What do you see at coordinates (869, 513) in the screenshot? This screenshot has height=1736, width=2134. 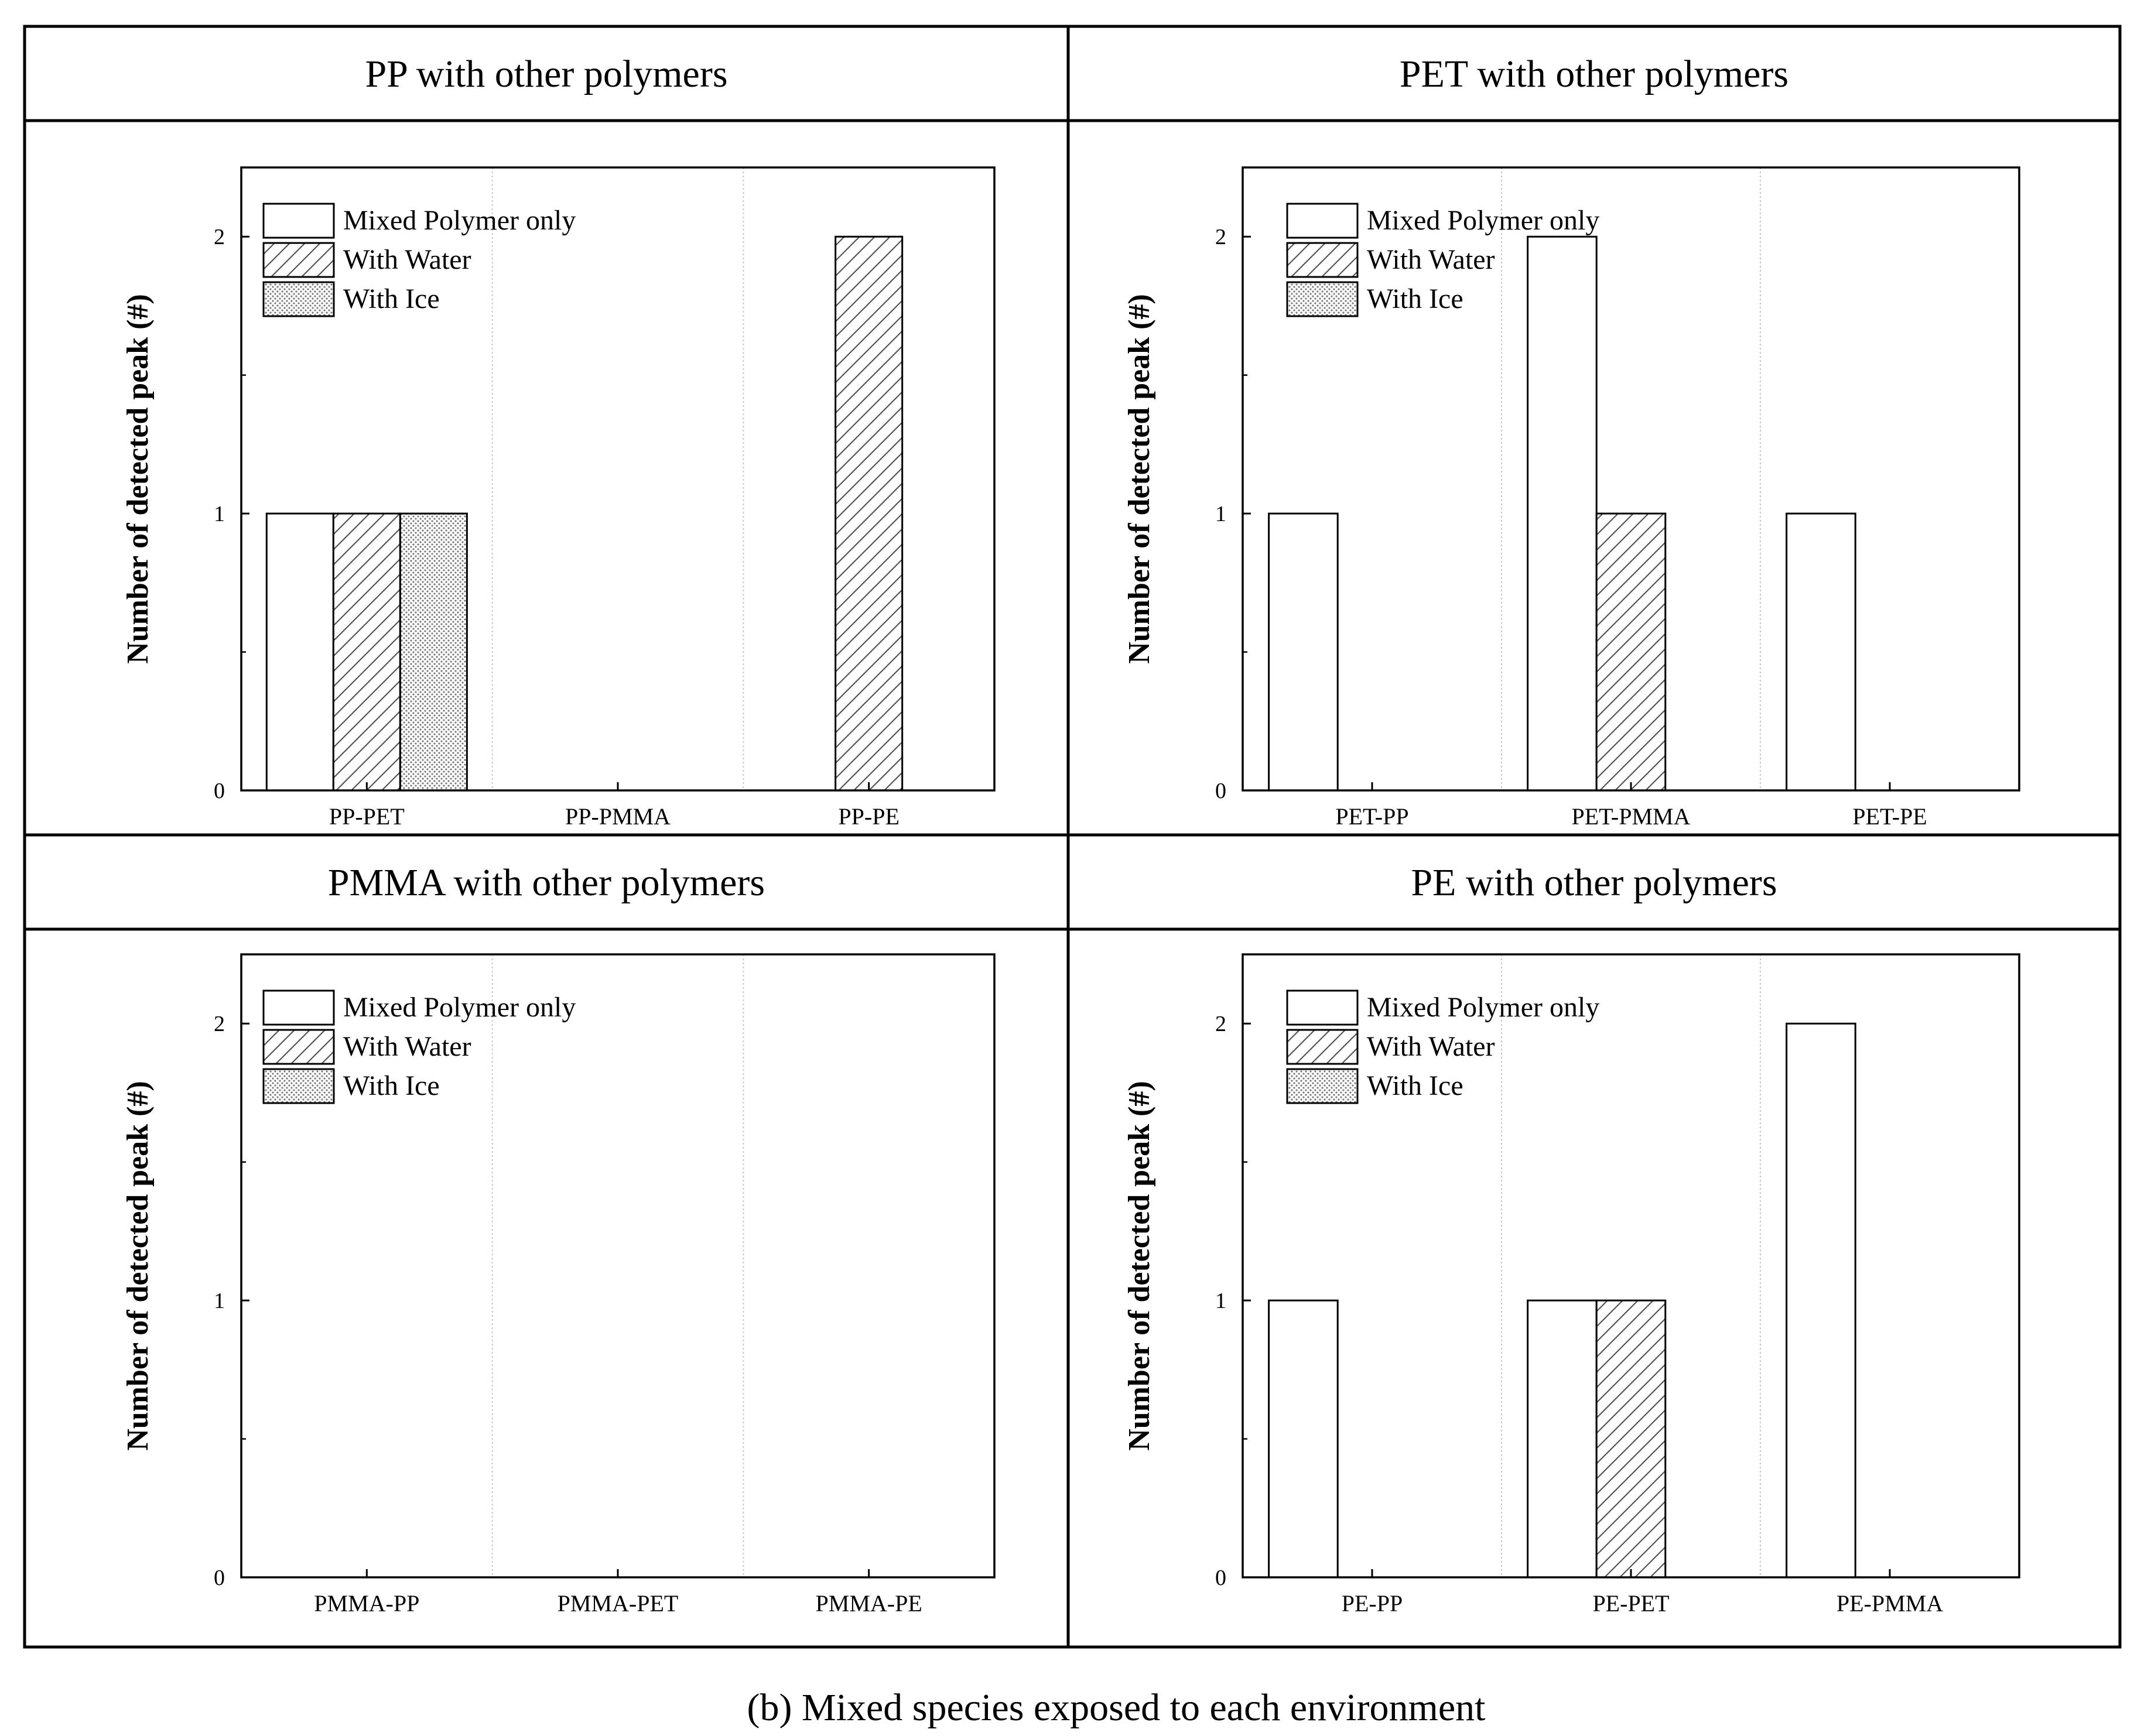 I see `bar-with-water-pp-pe` at bounding box center [869, 513].